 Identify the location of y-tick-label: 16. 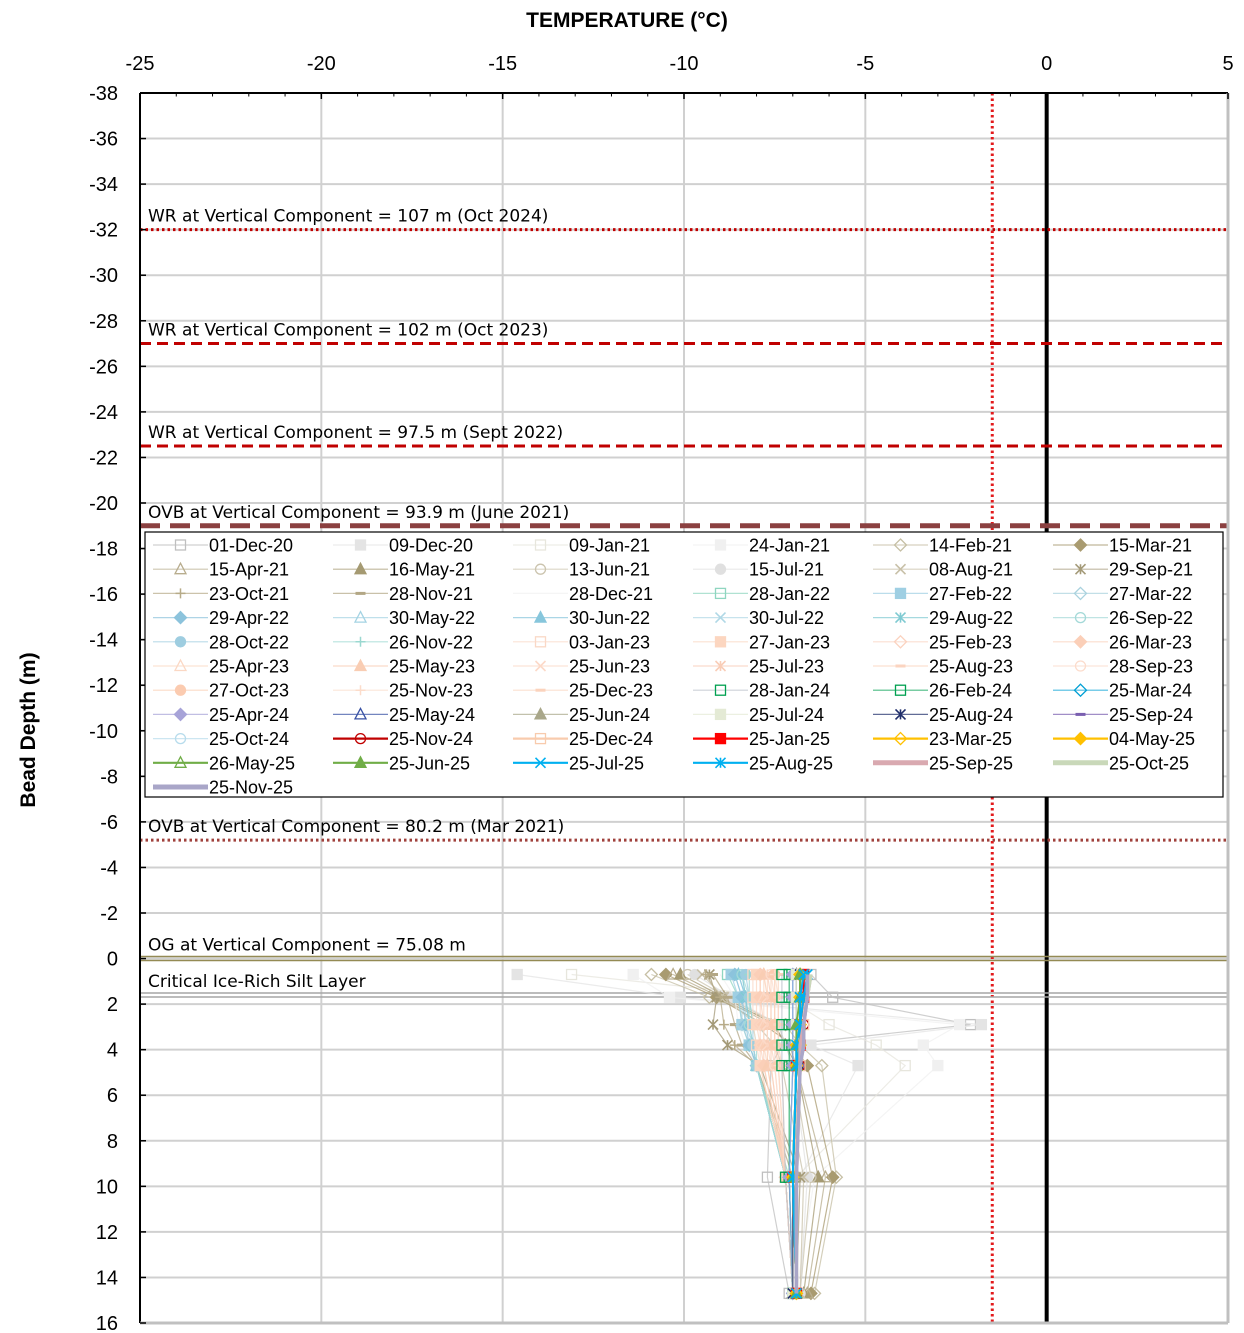
(107, 1323).